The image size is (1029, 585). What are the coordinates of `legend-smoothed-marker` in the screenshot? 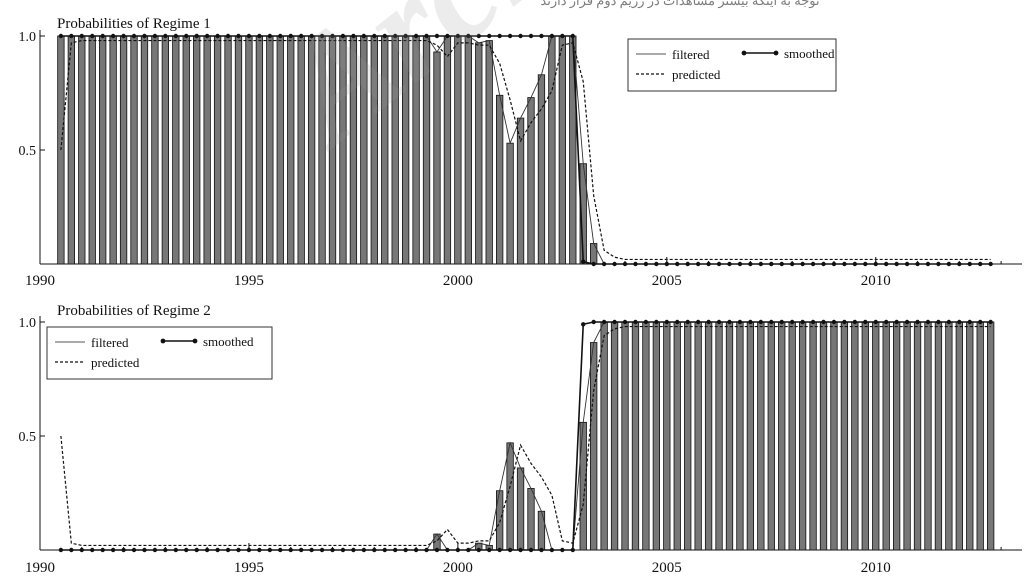 It's located at (776, 53).